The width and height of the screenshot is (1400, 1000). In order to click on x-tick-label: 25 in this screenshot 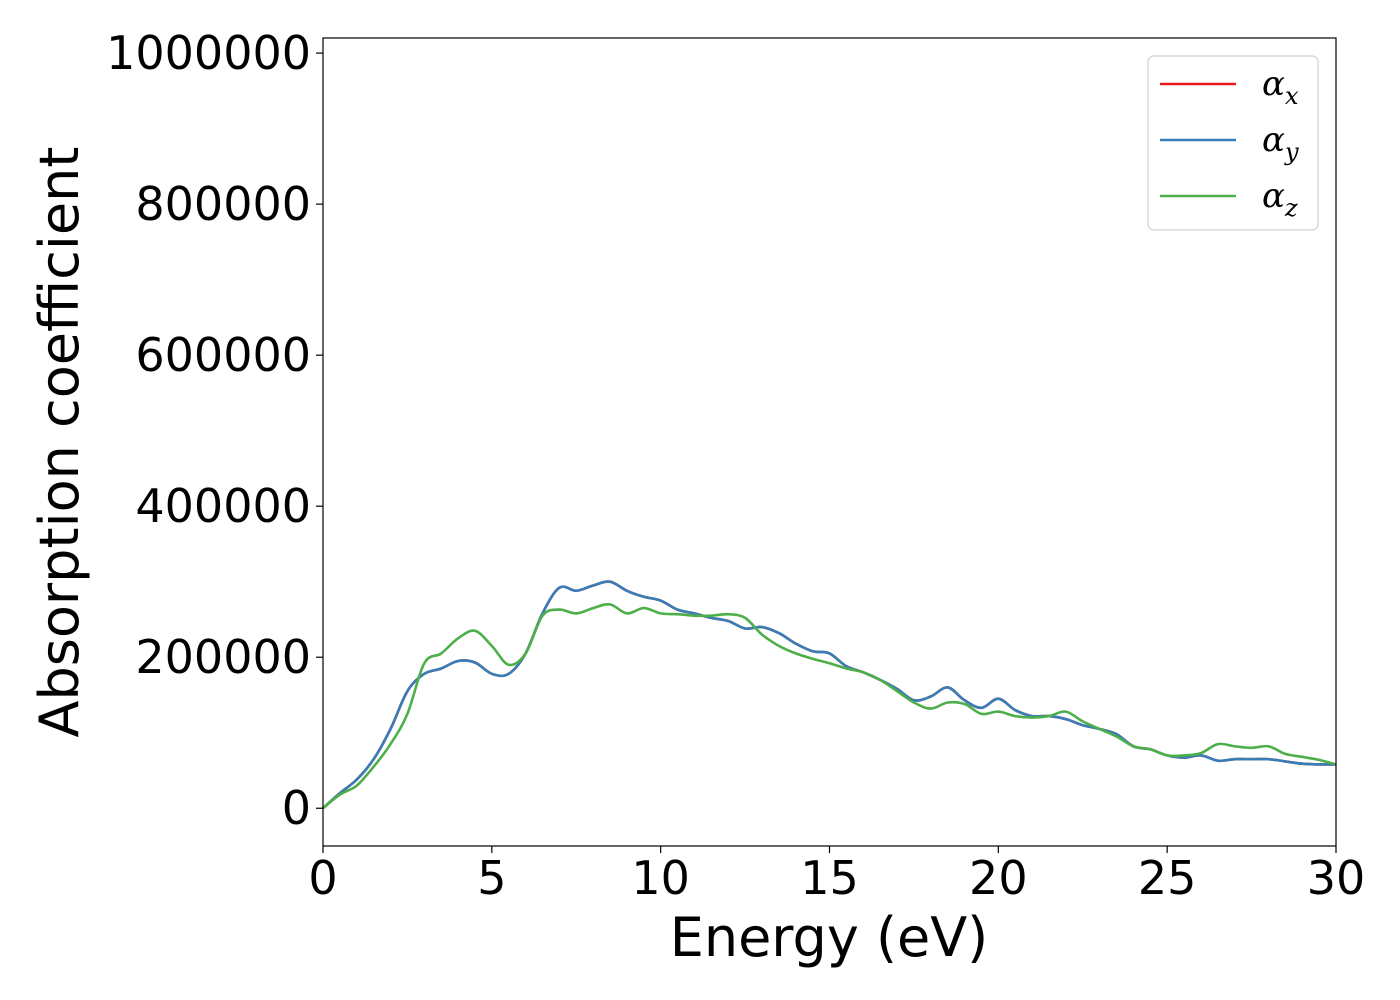, I will do `click(1167, 878)`.